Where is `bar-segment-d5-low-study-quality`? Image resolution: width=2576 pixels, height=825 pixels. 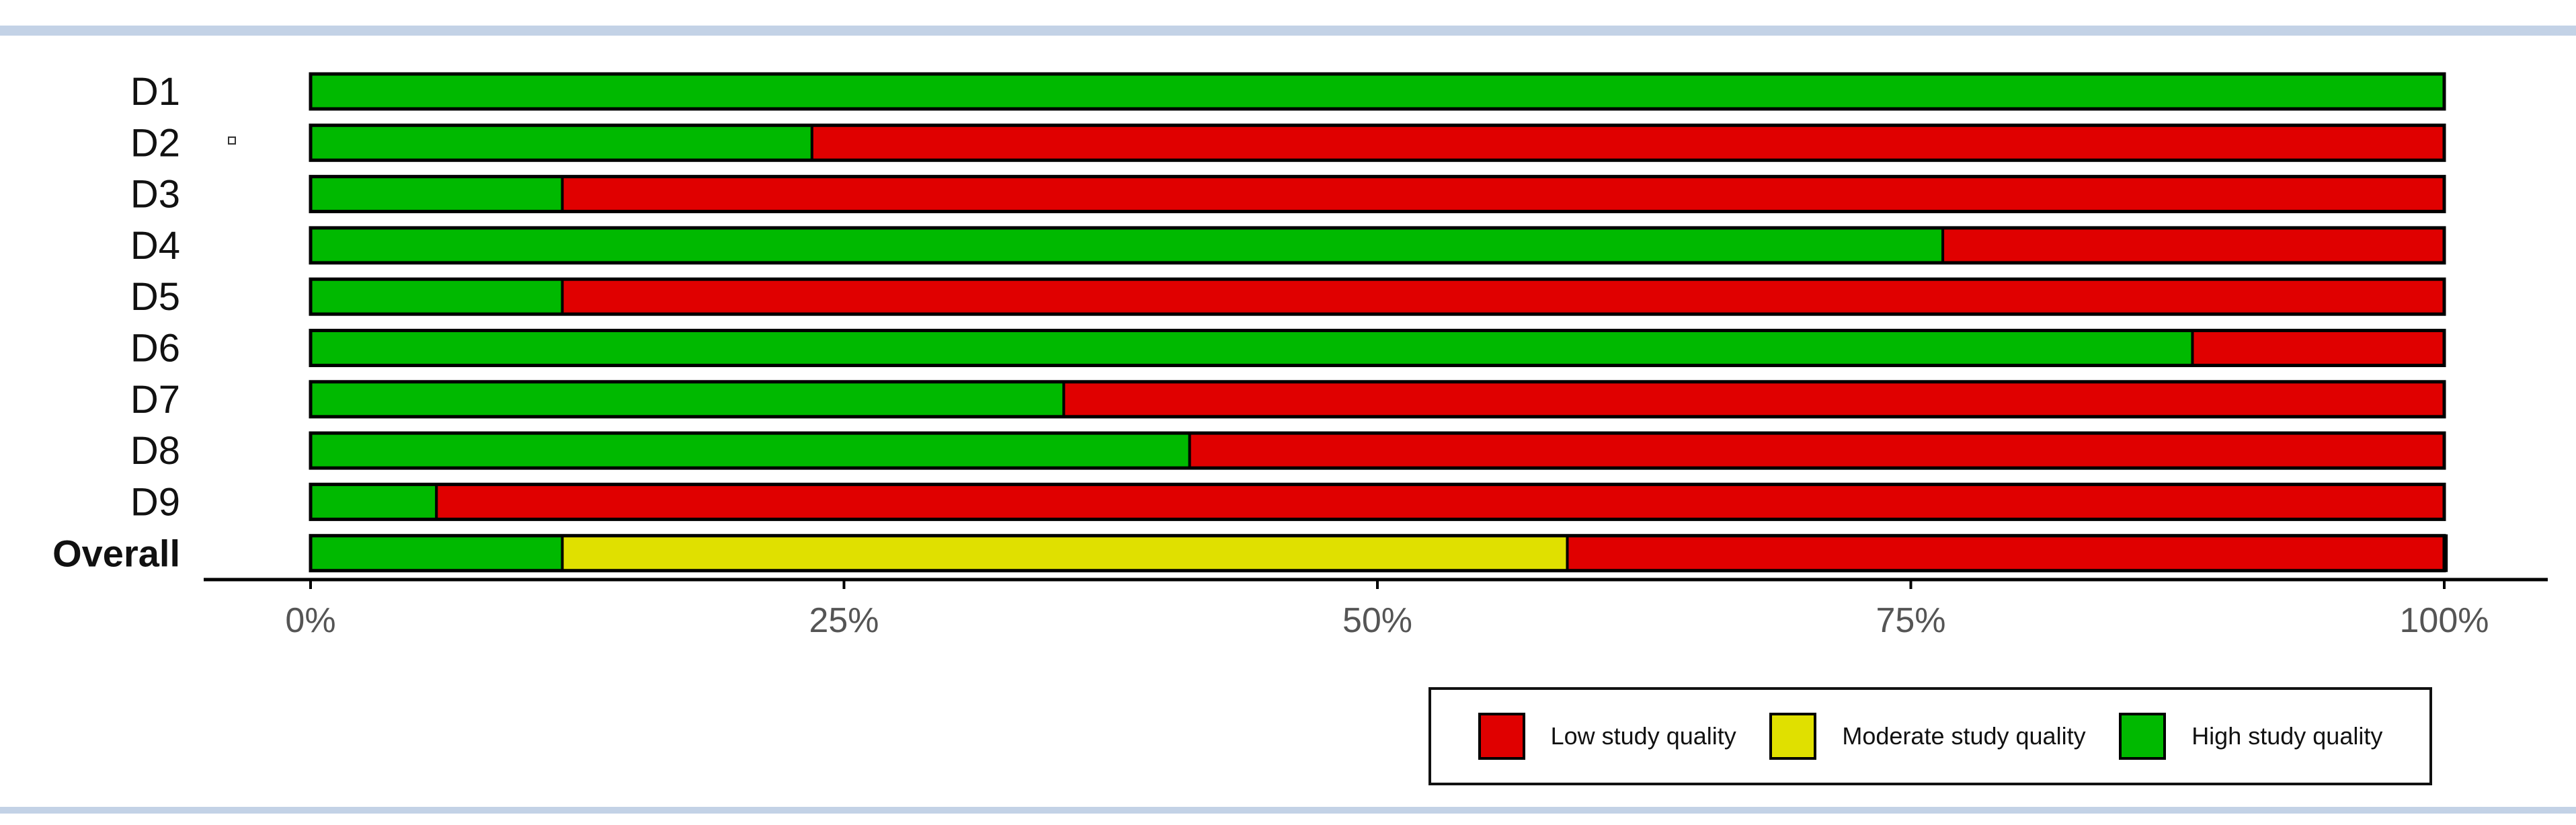
bar-segment-d5-low-study-quality is located at coordinates (1503, 297).